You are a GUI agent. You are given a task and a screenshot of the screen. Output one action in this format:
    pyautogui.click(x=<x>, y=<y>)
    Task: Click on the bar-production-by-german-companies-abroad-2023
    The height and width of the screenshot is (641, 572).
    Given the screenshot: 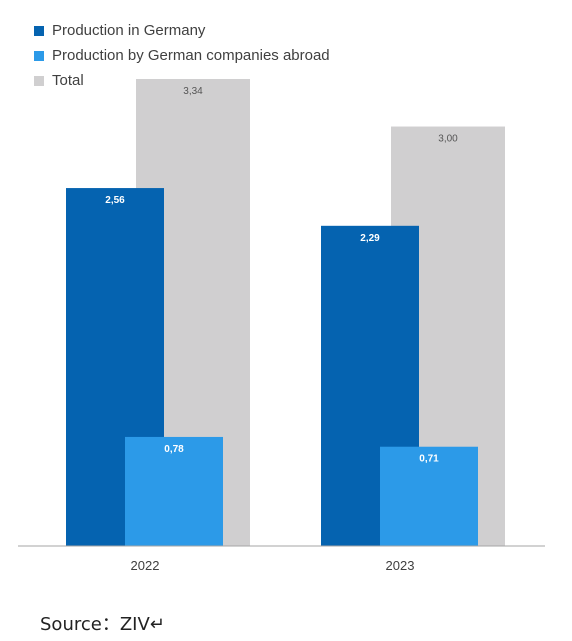 What is the action you would take?
    pyautogui.click(x=429, y=496)
    